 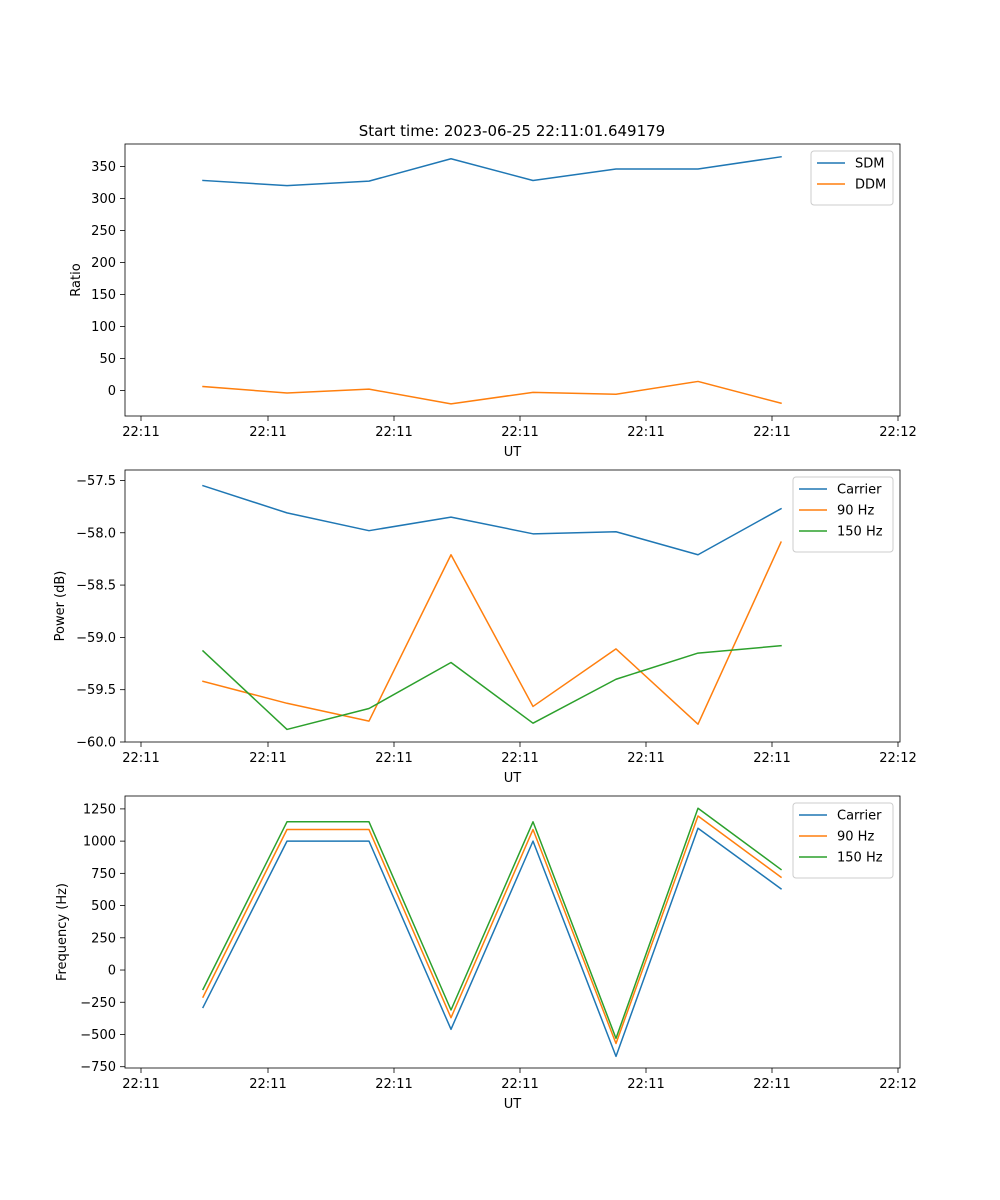 I want to click on y-tick-label: 1250, so click(x=99, y=809).